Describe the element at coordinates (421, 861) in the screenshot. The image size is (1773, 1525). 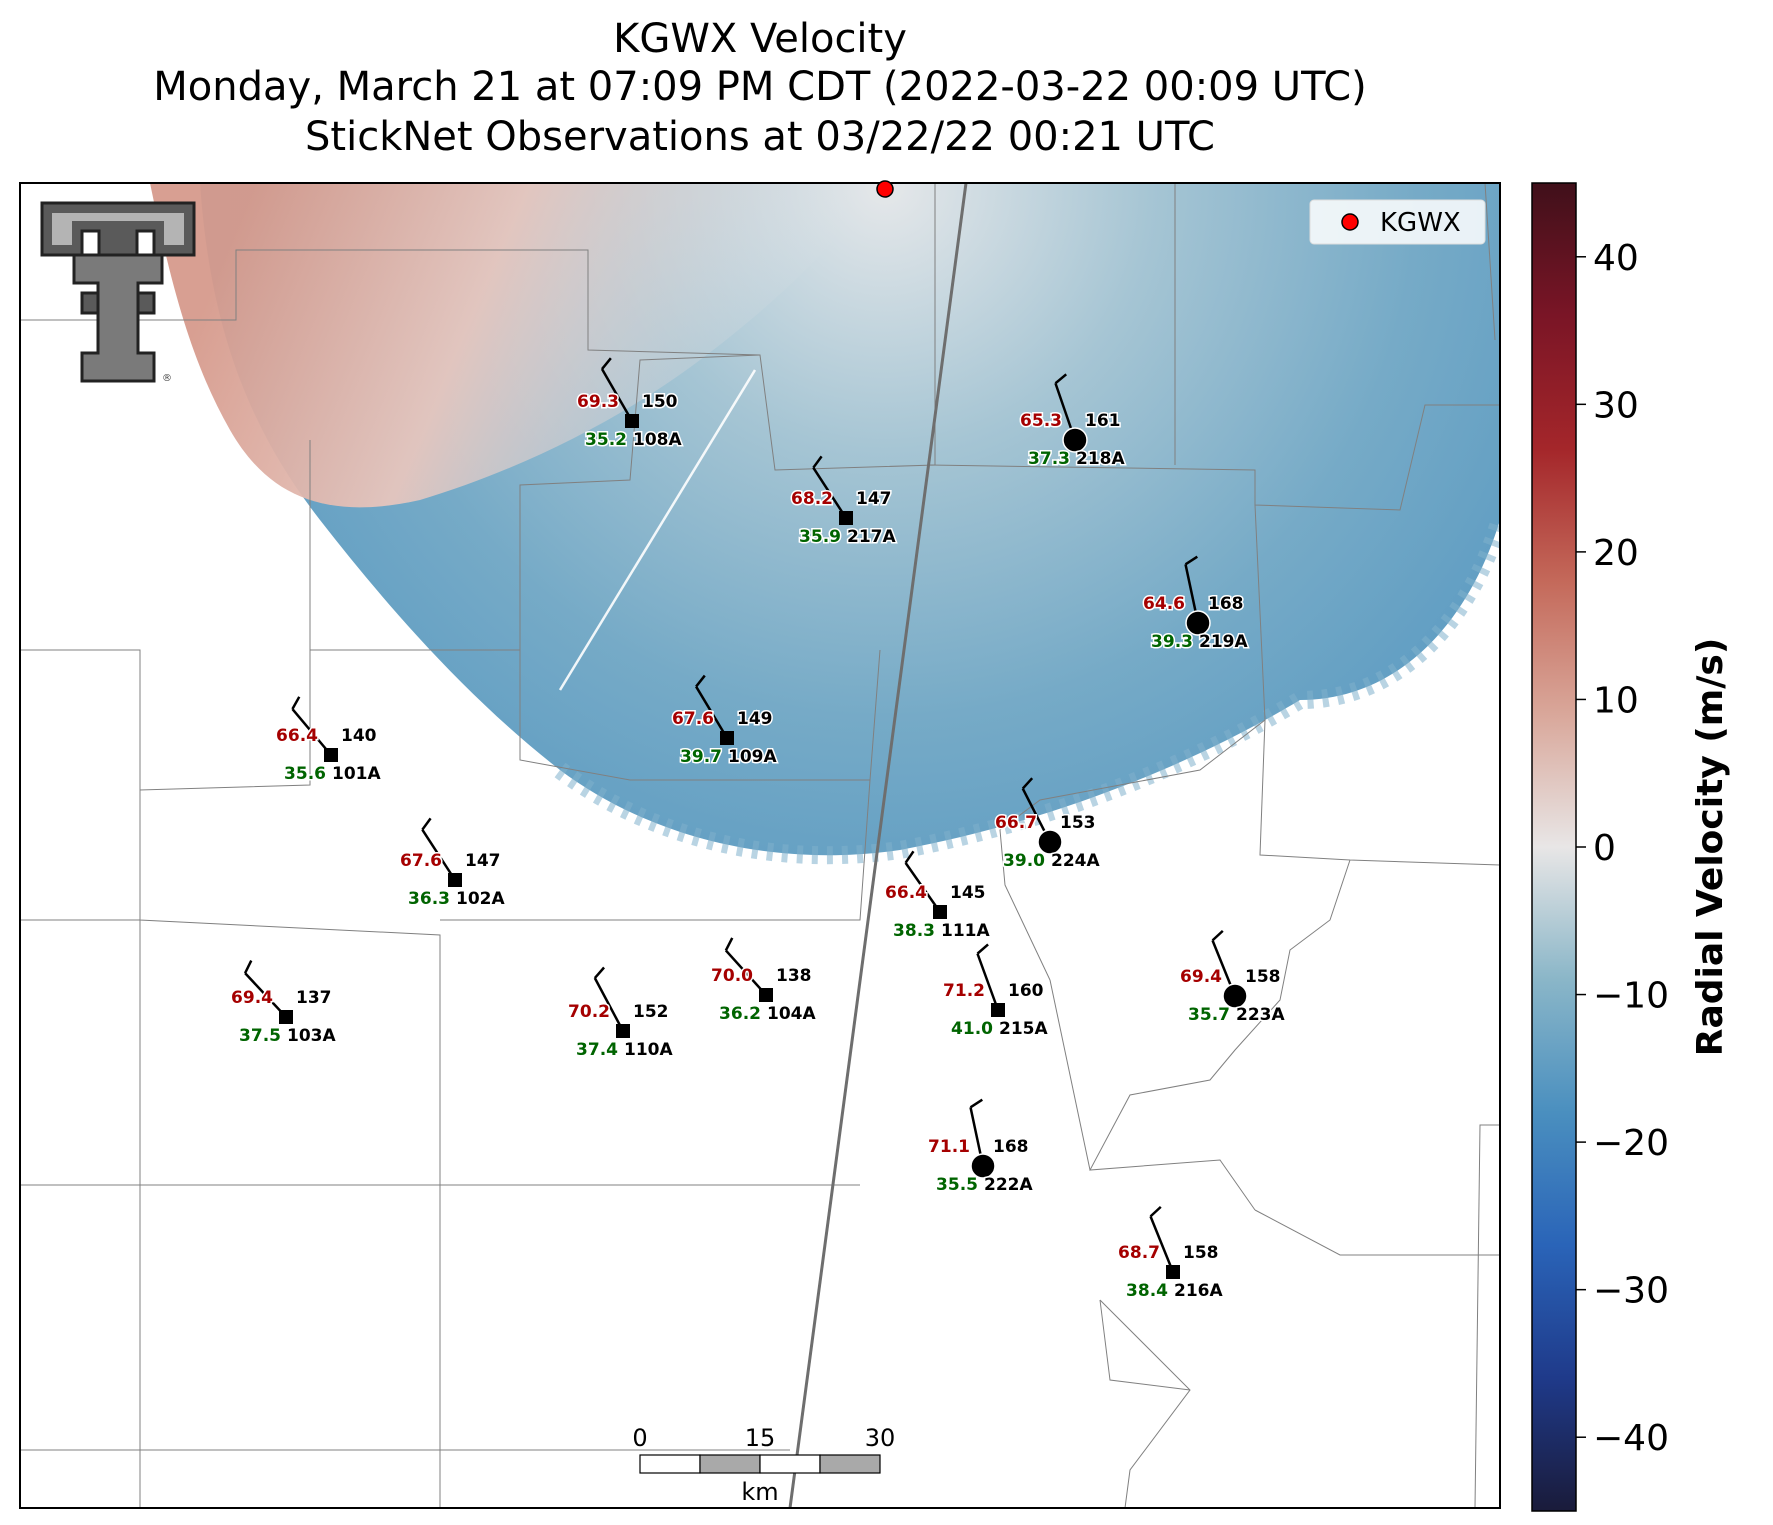
I see `station-temperature: 67.6` at that location.